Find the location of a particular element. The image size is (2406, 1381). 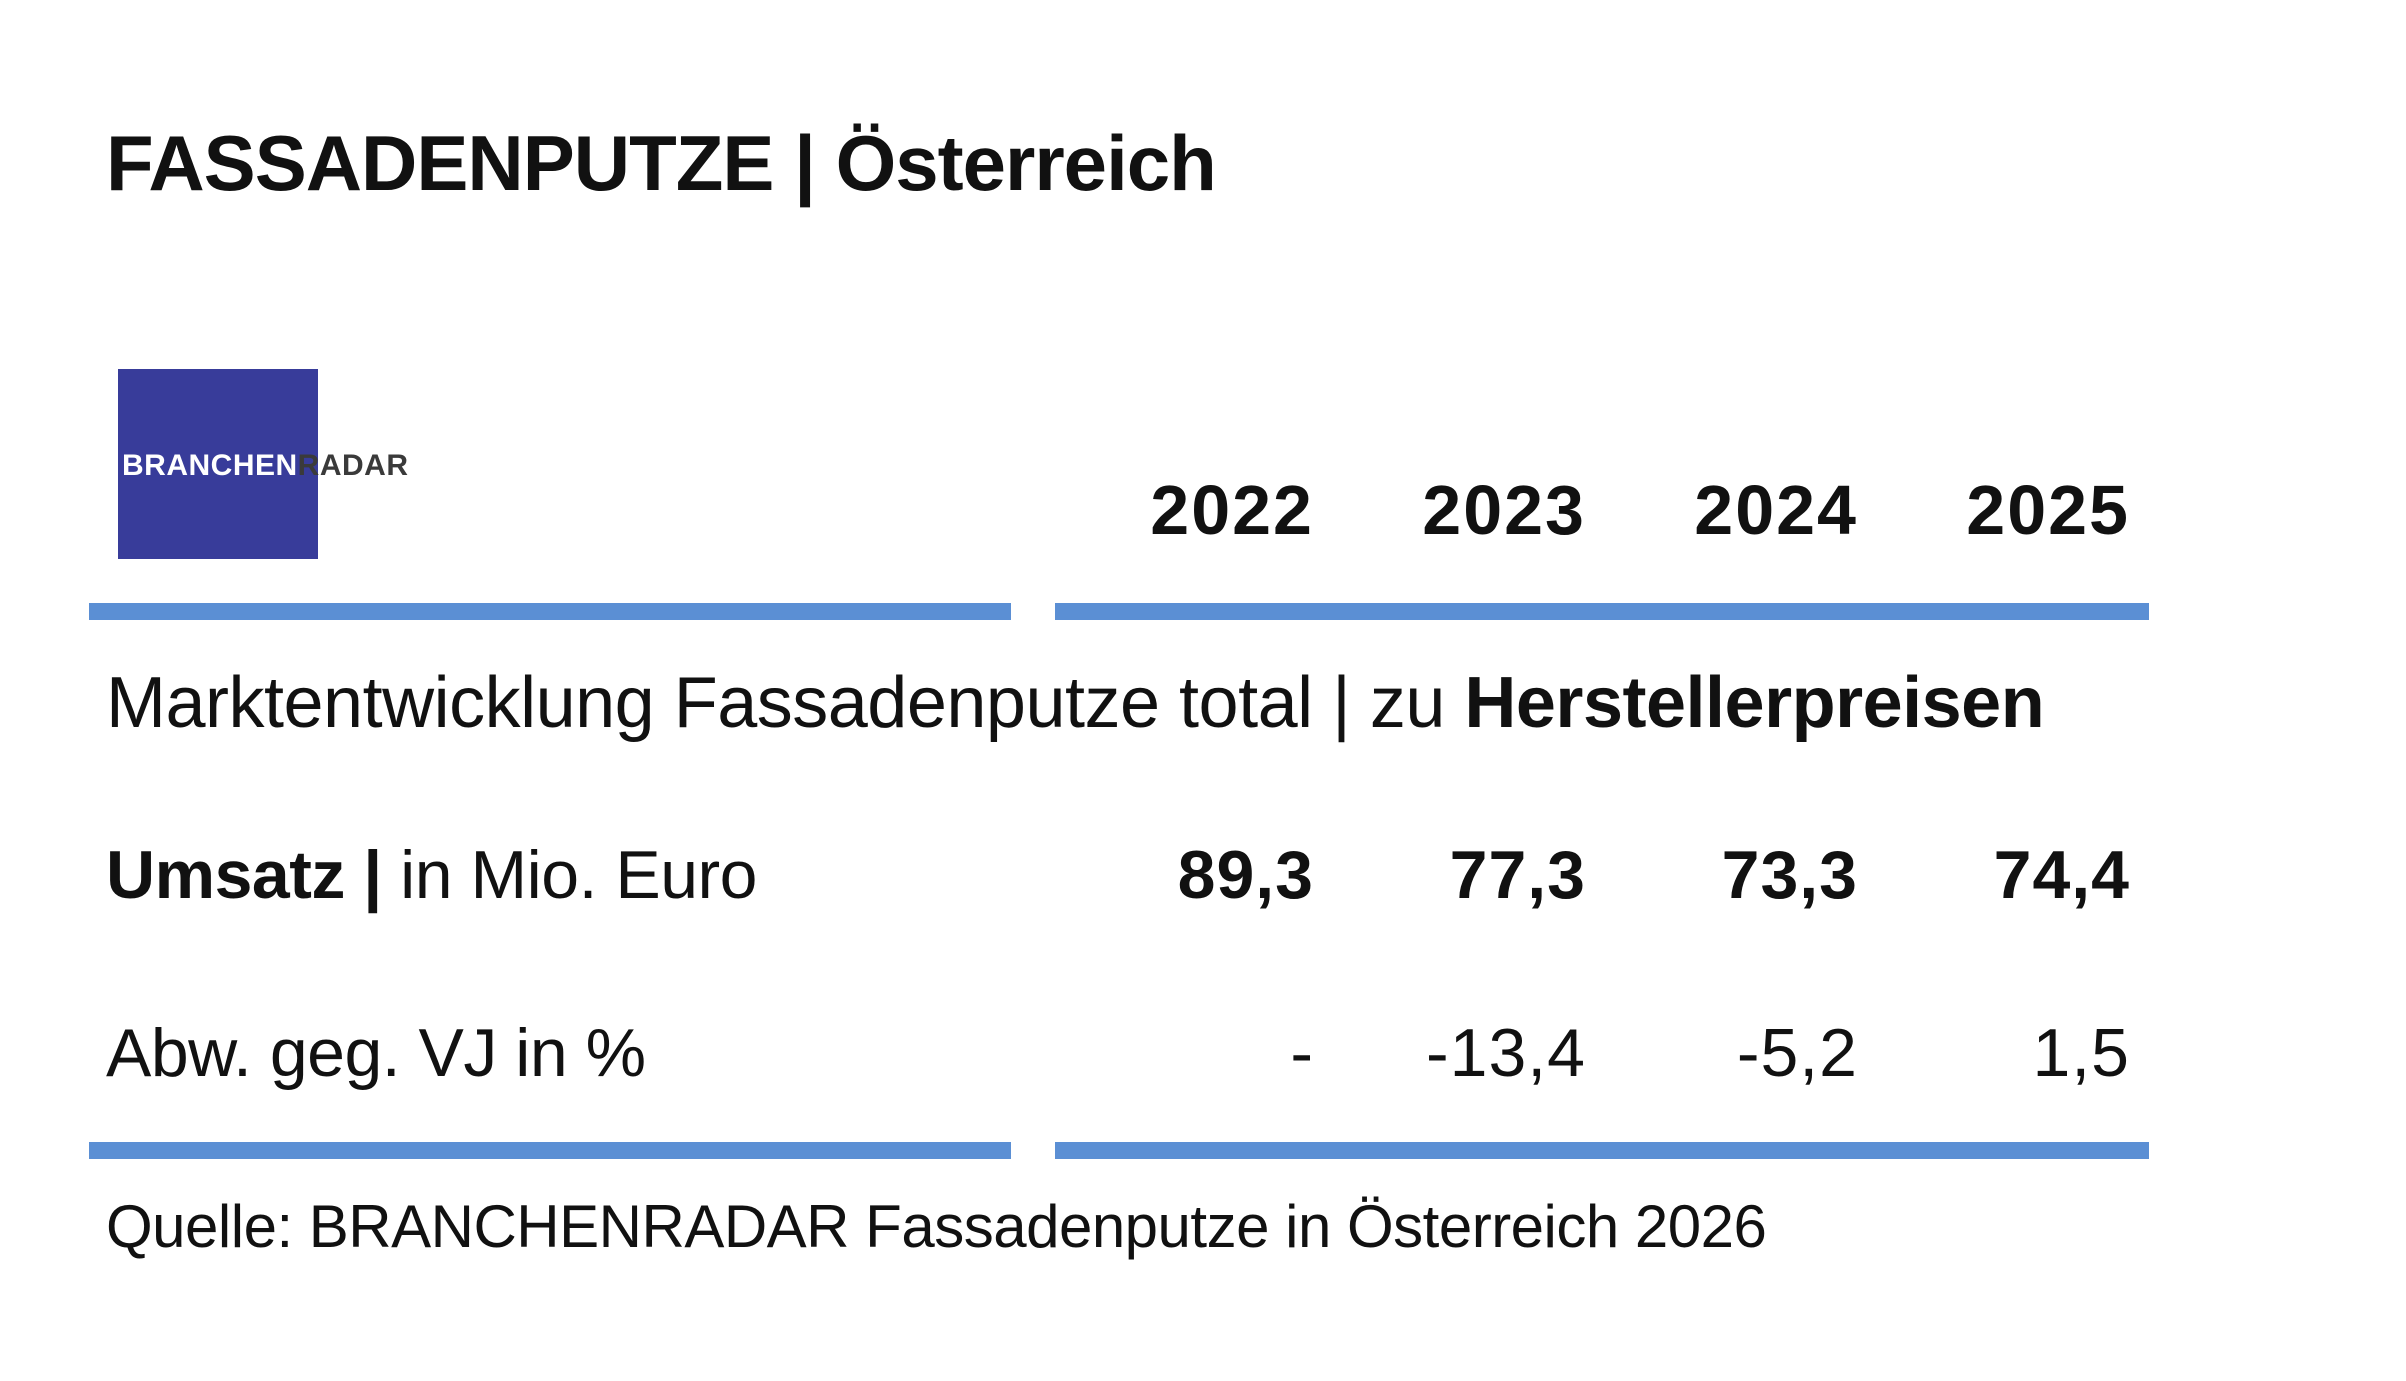

table-cell-umsatz-2024: 73,3 is located at coordinates (1789, 875).